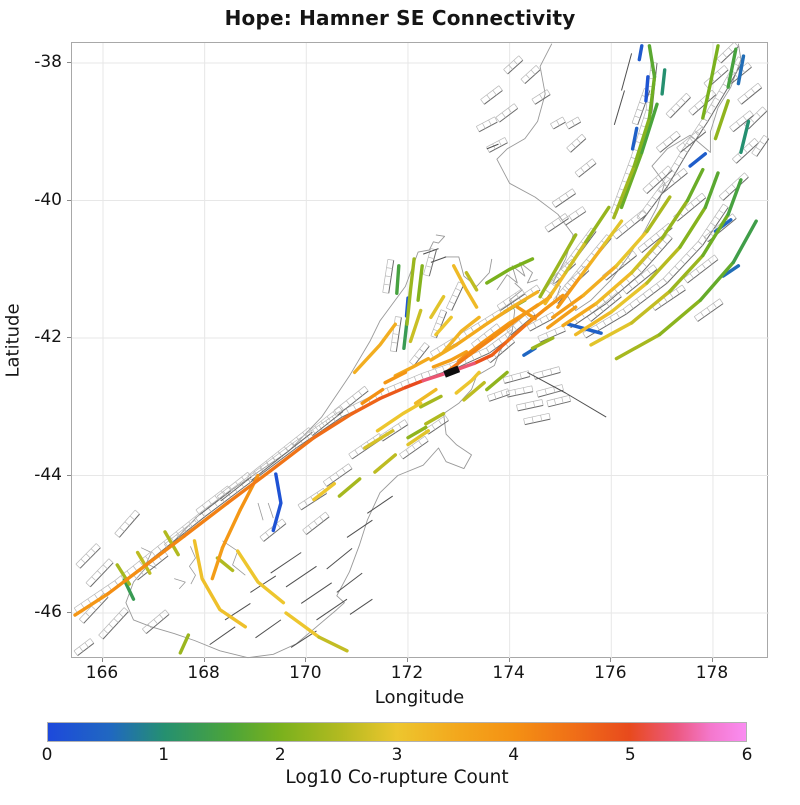 This screenshot has height=805, width=800. What do you see at coordinates (48, 337) in the screenshot?
I see `y-tick-label: -42` at bounding box center [48, 337].